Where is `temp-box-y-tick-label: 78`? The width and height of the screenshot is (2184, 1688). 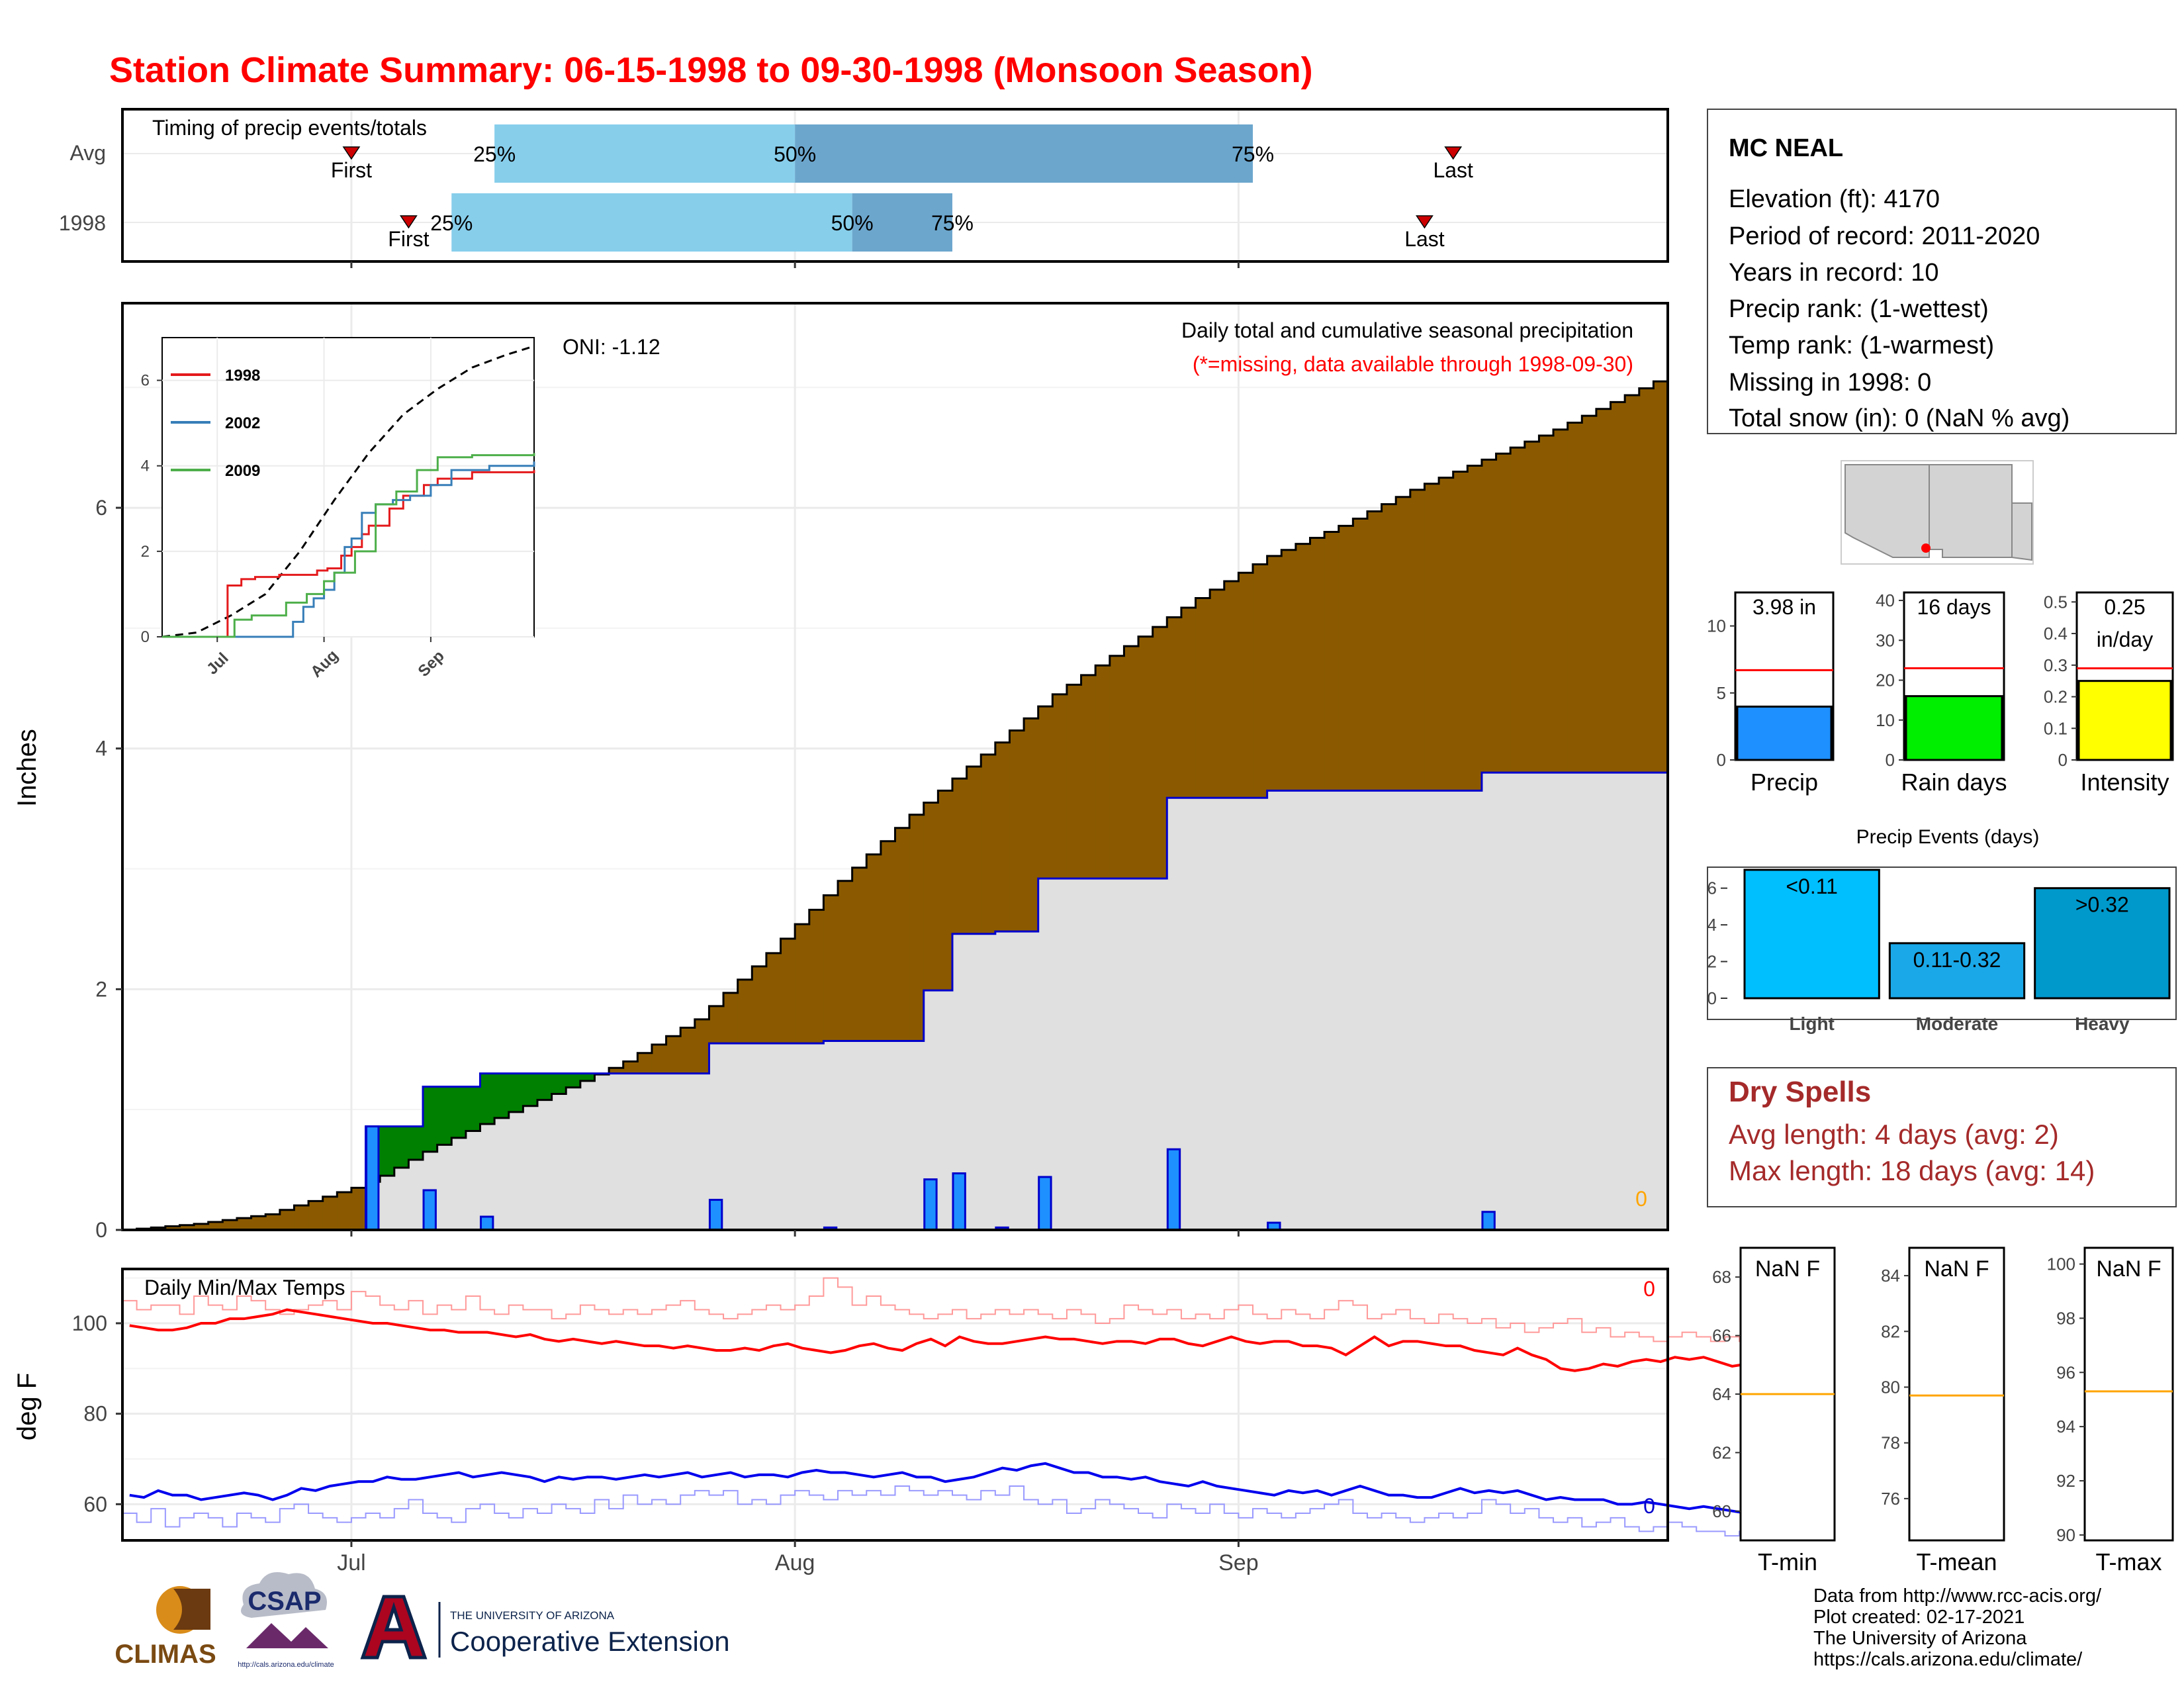
temp-box-y-tick-label: 78 is located at coordinates (1891, 1443).